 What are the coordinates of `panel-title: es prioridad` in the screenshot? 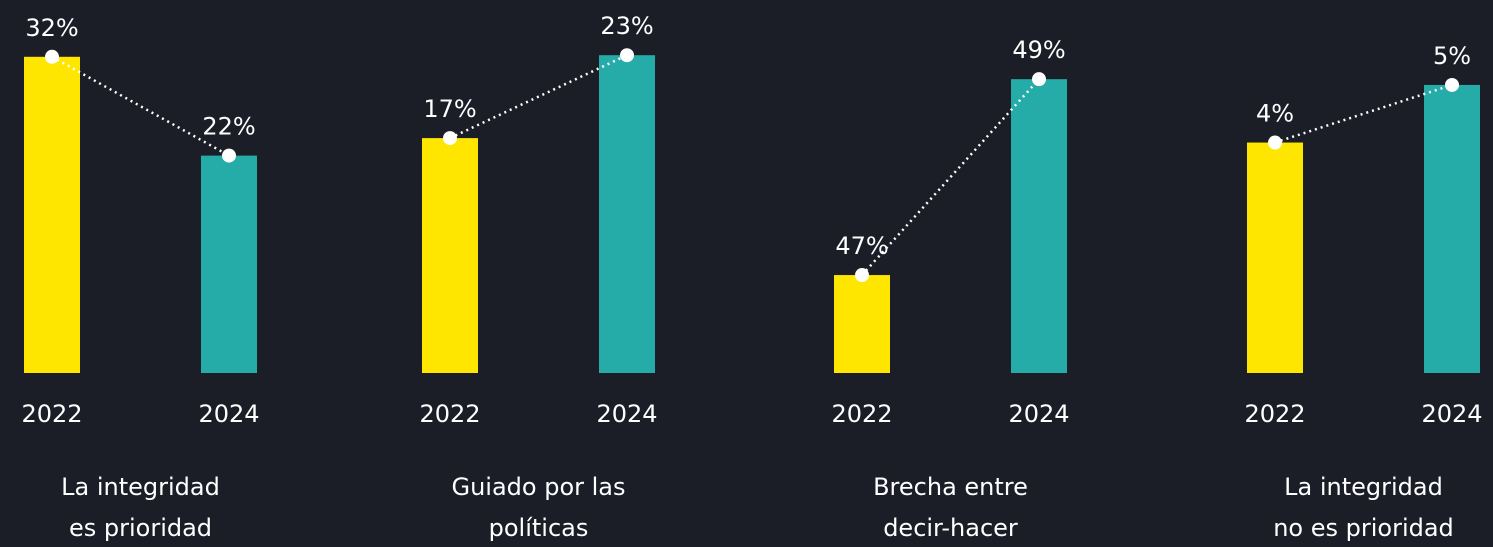 It's located at (140, 528).